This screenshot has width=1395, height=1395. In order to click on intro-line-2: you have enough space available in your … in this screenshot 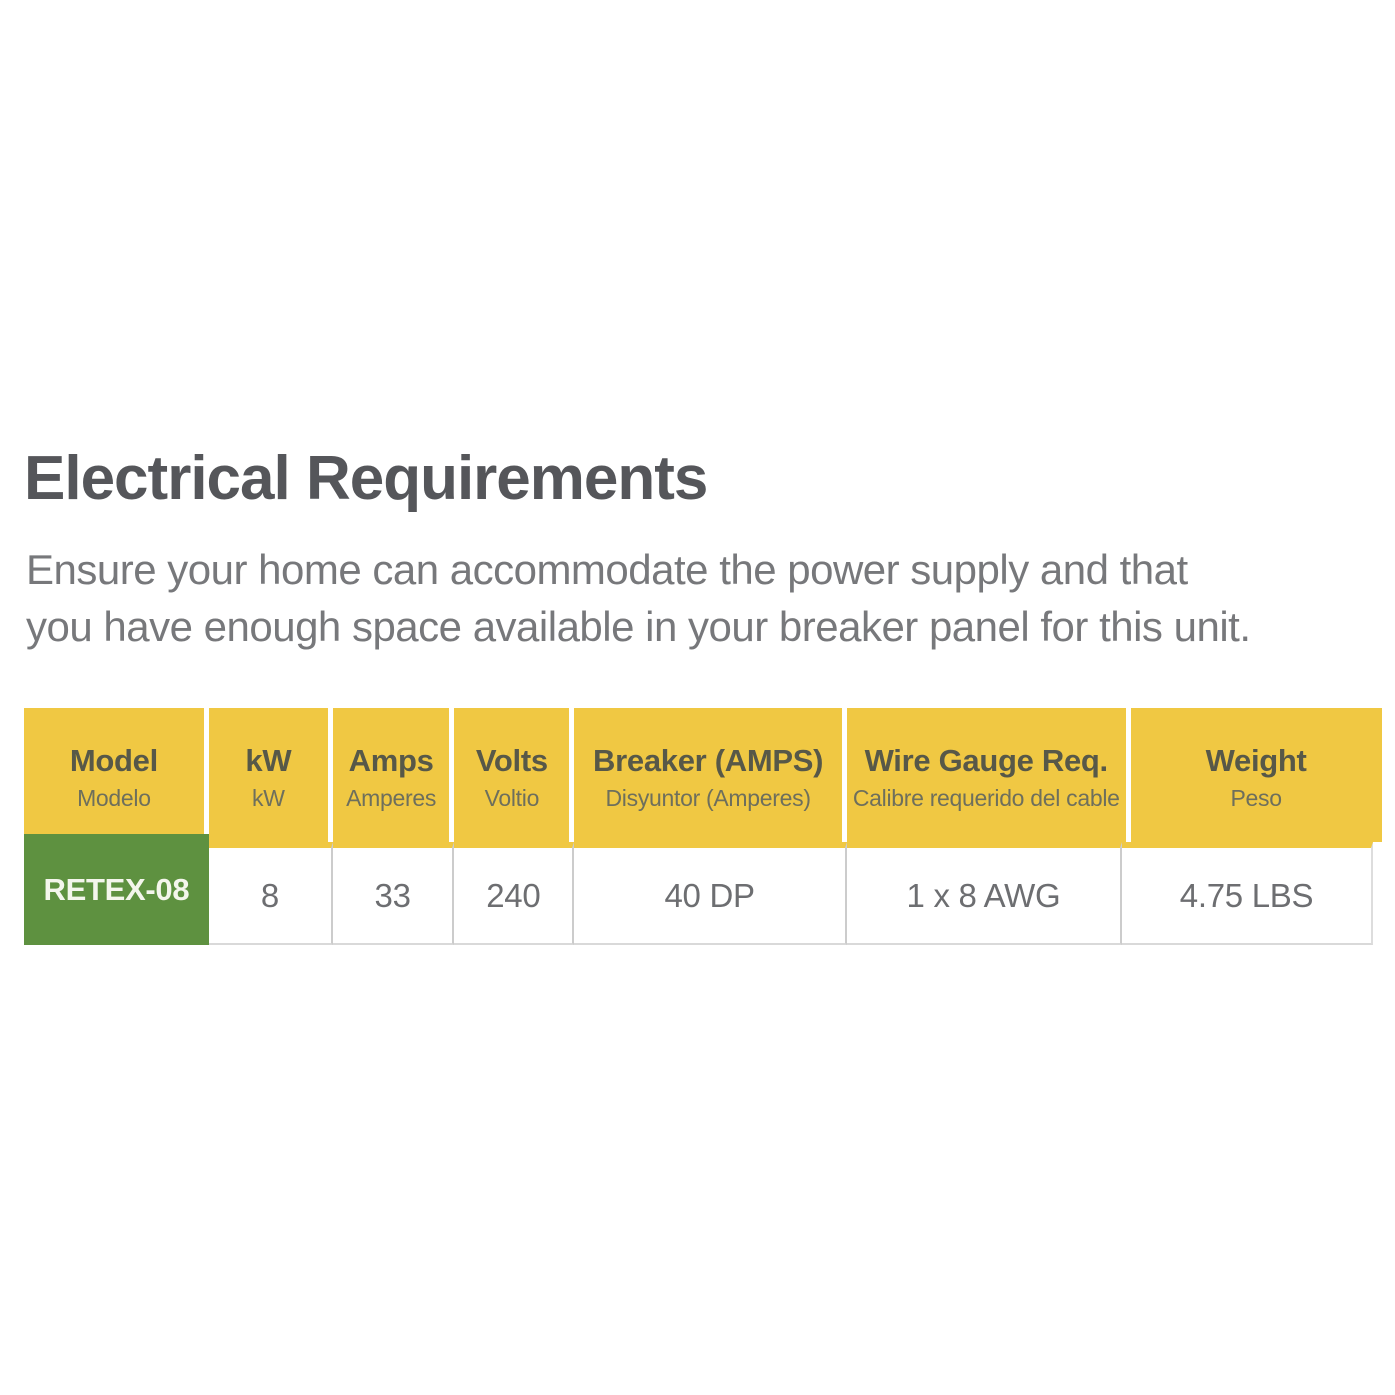, I will do `click(638, 626)`.